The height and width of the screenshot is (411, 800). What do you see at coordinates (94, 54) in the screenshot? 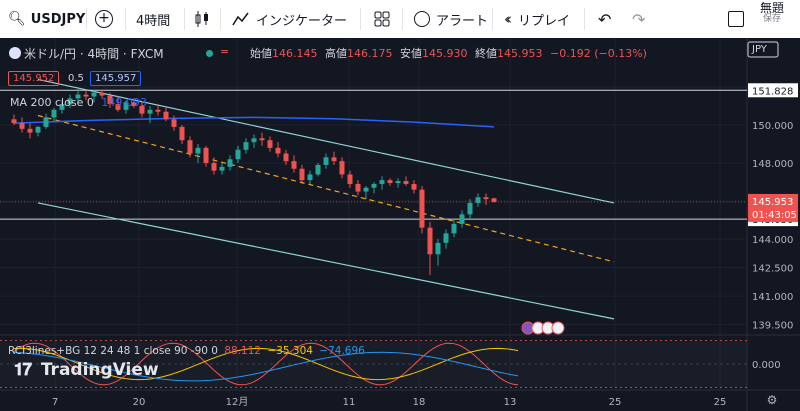
I see `legend-title: 米ドル/円 · 4時間 · FXCM` at bounding box center [94, 54].